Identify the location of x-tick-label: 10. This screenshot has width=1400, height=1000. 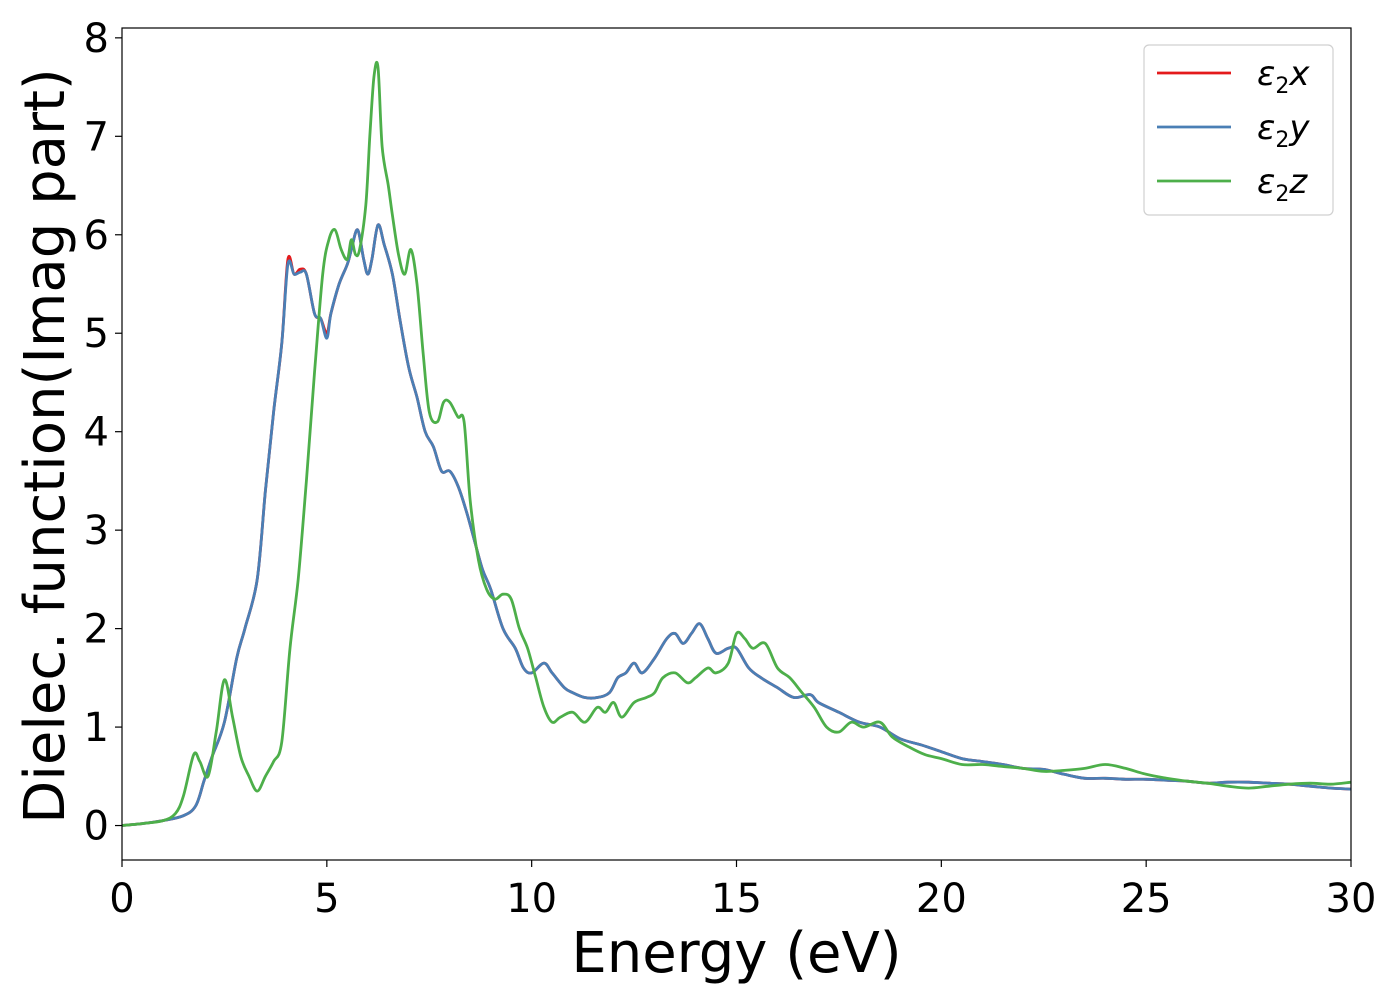
(531, 899).